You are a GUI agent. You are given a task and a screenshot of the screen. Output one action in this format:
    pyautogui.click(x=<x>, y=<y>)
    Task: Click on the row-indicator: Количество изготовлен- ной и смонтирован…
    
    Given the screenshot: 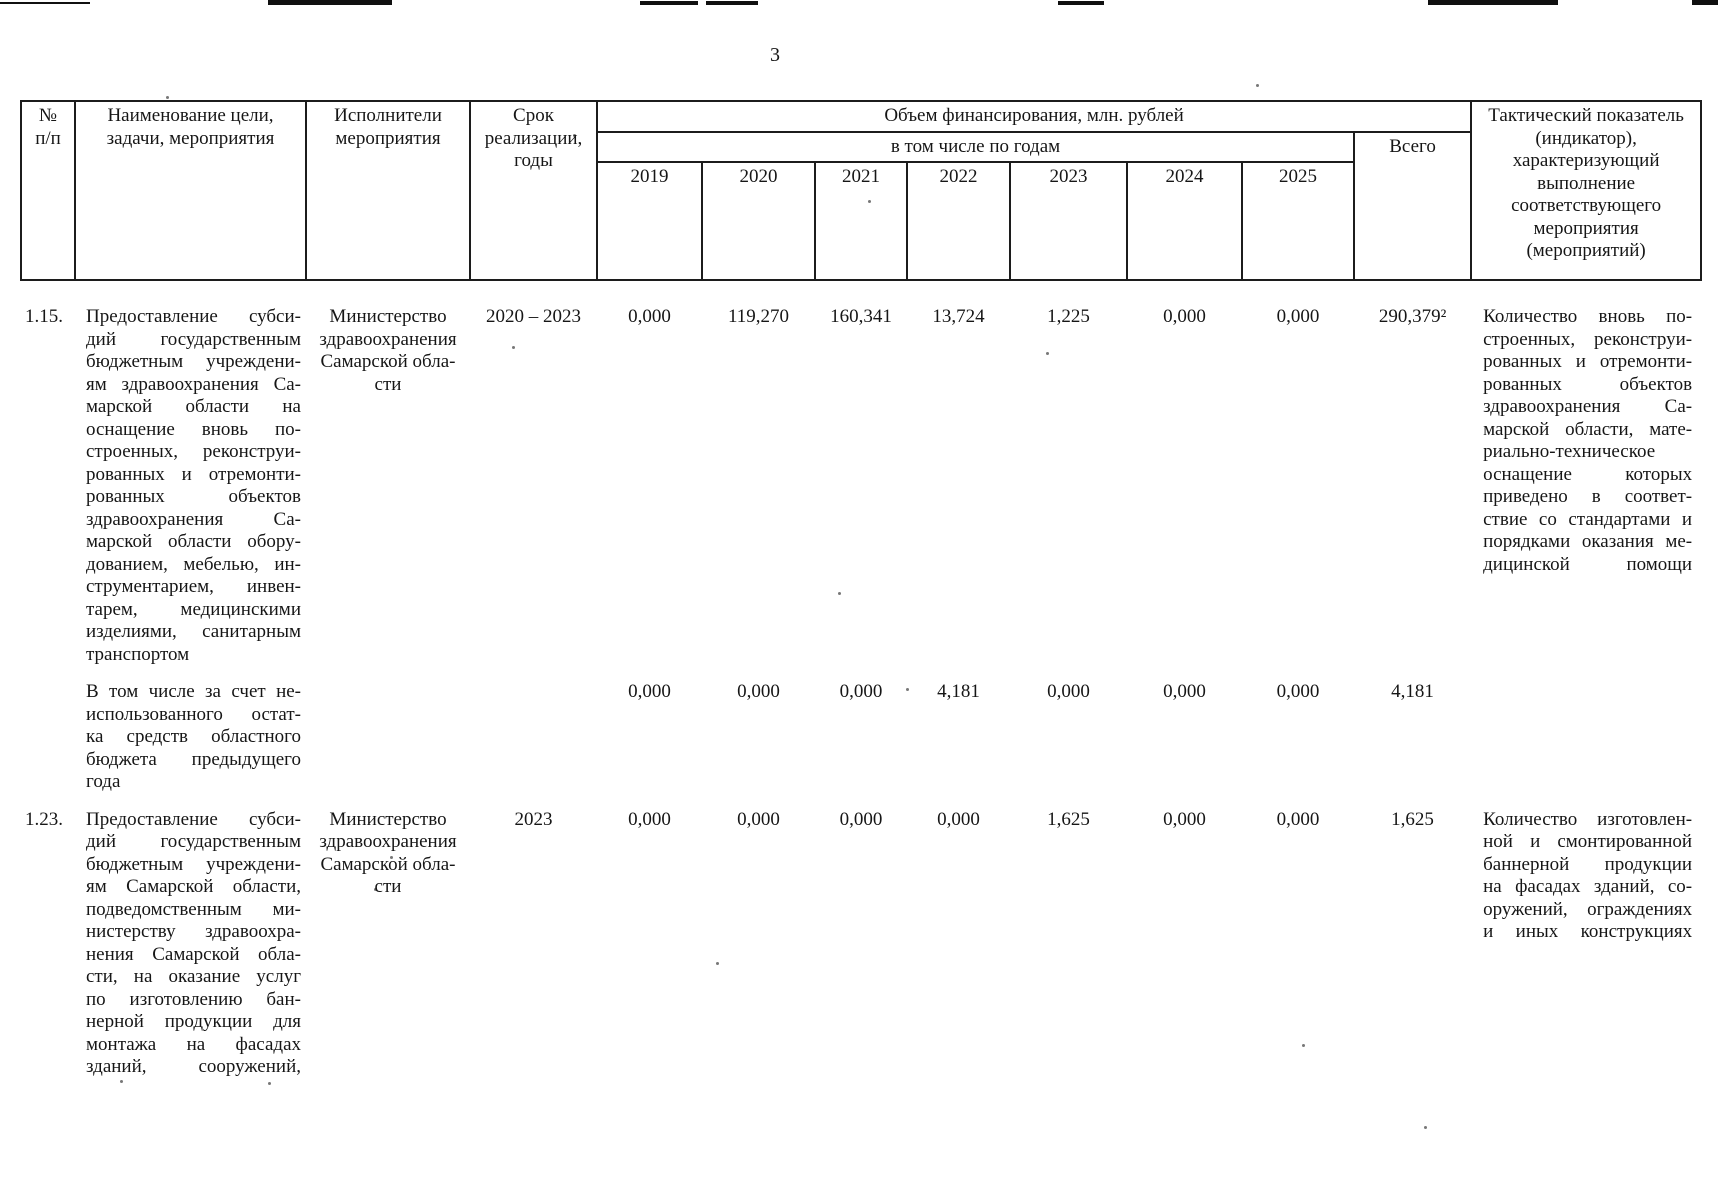 What is the action you would take?
    pyautogui.click(x=1588, y=875)
    